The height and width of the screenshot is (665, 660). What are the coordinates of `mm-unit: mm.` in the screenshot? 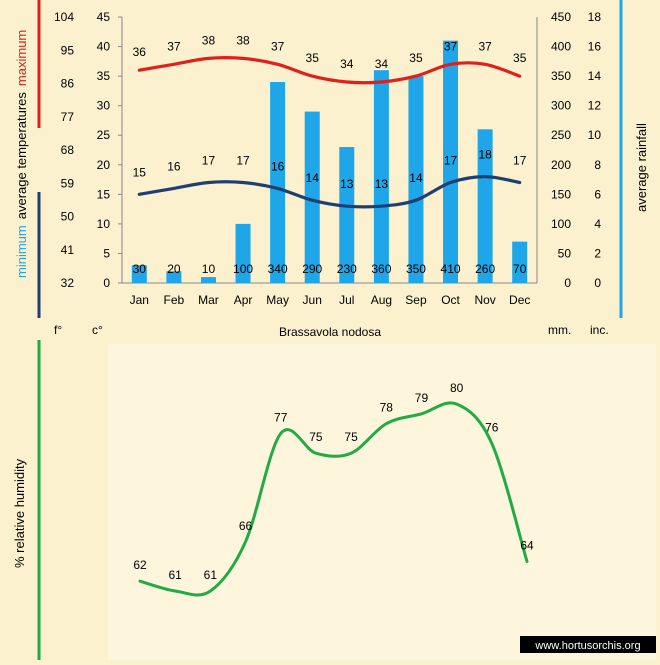 It's located at (559, 330).